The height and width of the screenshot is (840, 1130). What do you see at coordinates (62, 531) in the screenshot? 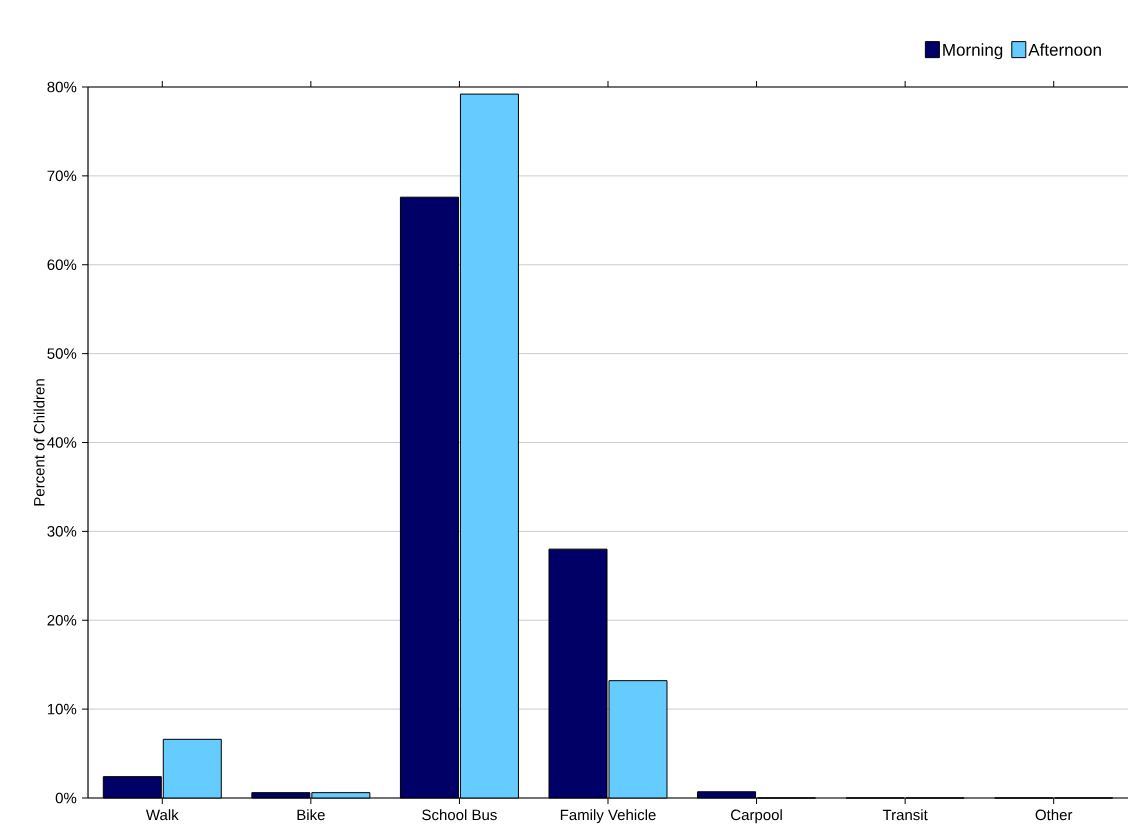
I see `y-tick-label: 30%` at bounding box center [62, 531].